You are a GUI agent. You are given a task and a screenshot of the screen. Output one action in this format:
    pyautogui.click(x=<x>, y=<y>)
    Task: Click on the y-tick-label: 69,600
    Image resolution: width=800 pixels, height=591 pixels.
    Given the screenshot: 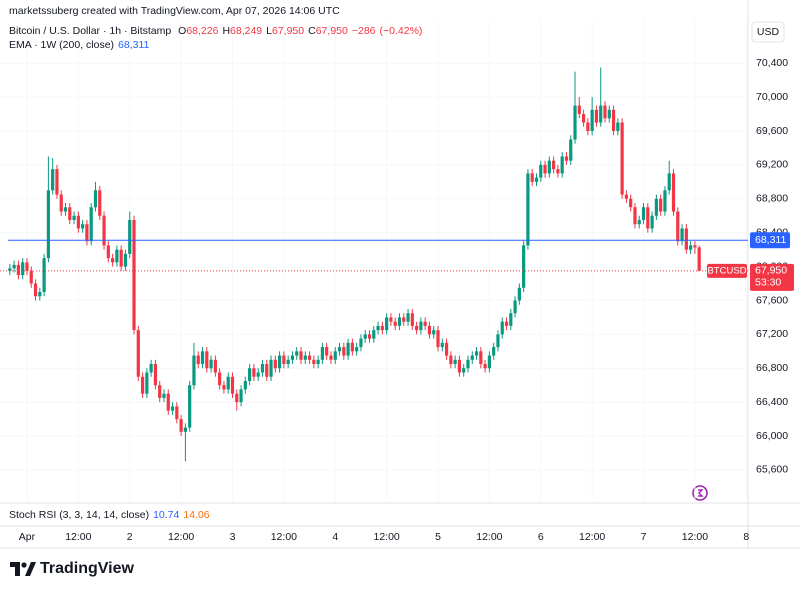 What is the action you would take?
    pyautogui.click(x=772, y=131)
    